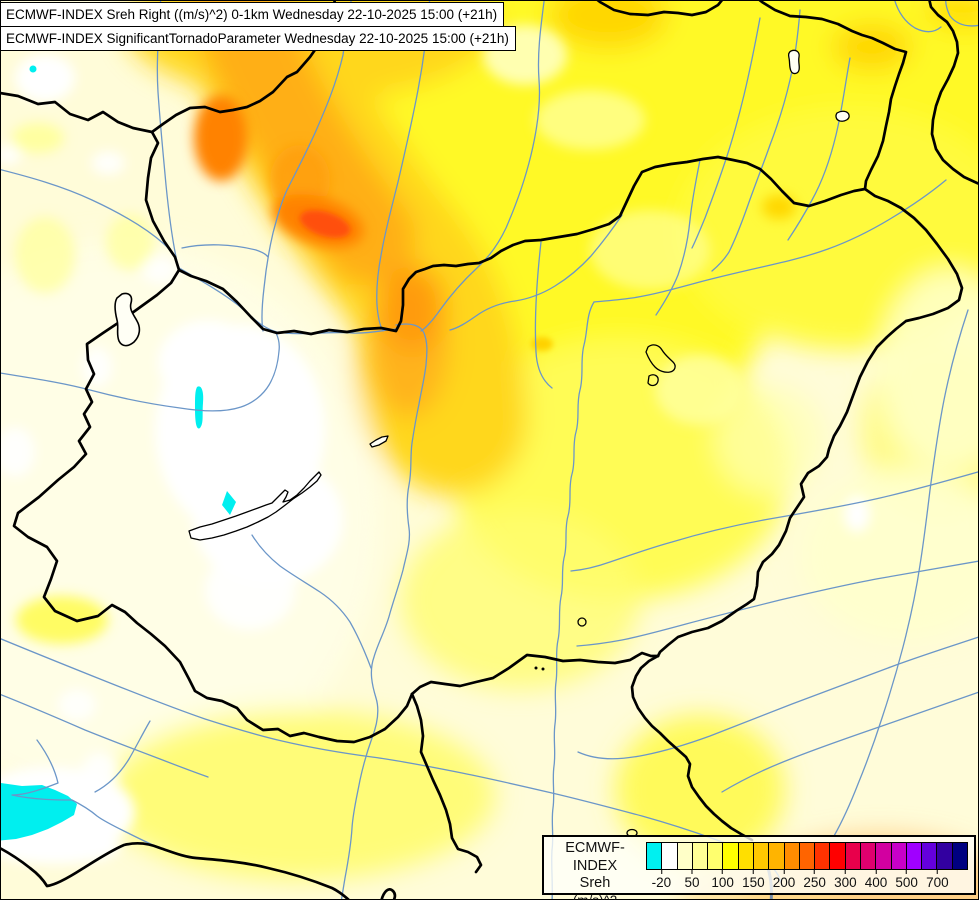 This screenshot has height=900, width=979. I want to click on border-slovakia-poland-ukraine, so click(832, 95).